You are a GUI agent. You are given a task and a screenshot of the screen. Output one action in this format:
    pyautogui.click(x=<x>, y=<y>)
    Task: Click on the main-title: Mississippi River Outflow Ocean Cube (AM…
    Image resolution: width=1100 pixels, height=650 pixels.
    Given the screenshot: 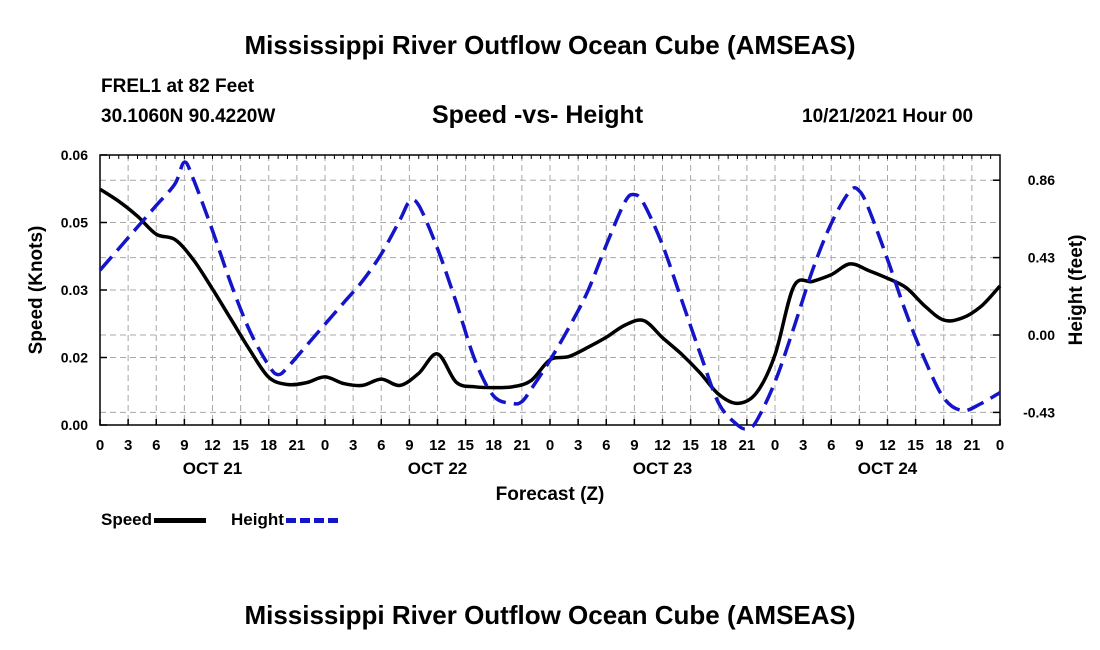 What is the action you would take?
    pyautogui.click(x=550, y=45)
    